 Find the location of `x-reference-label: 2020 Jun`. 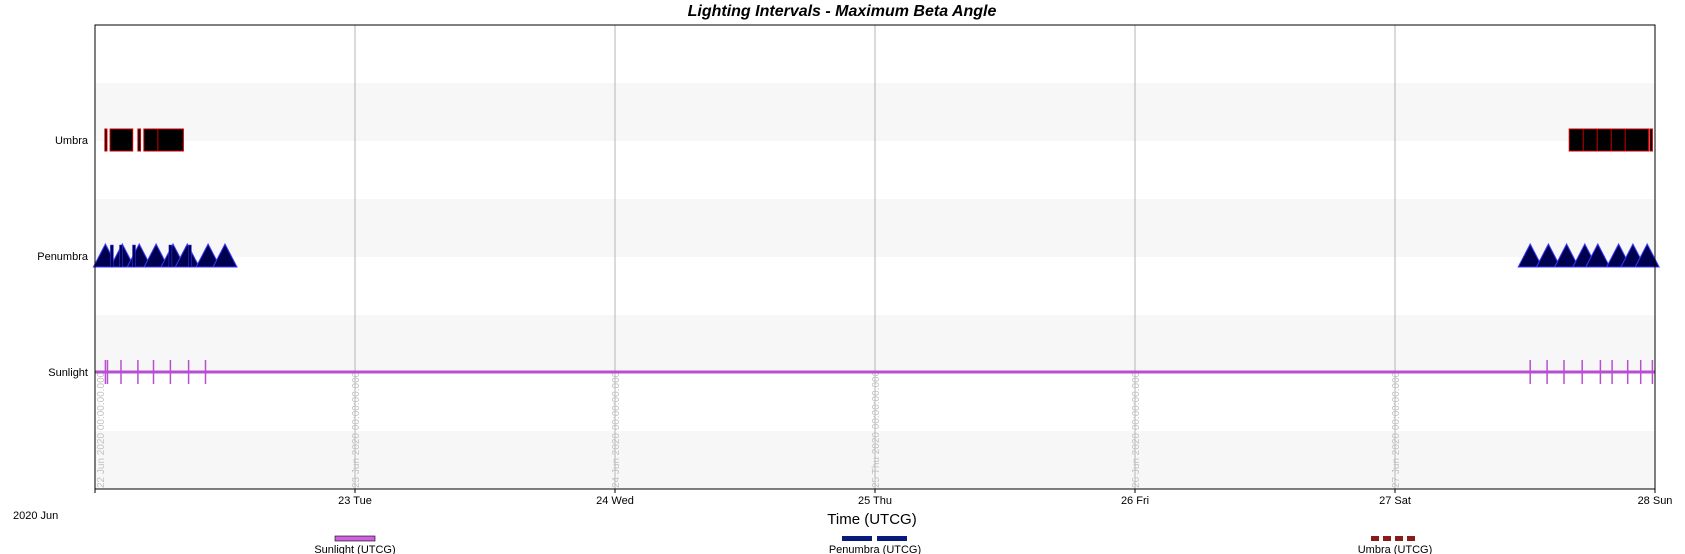

x-reference-label: 2020 Jun is located at coordinates (35, 516).